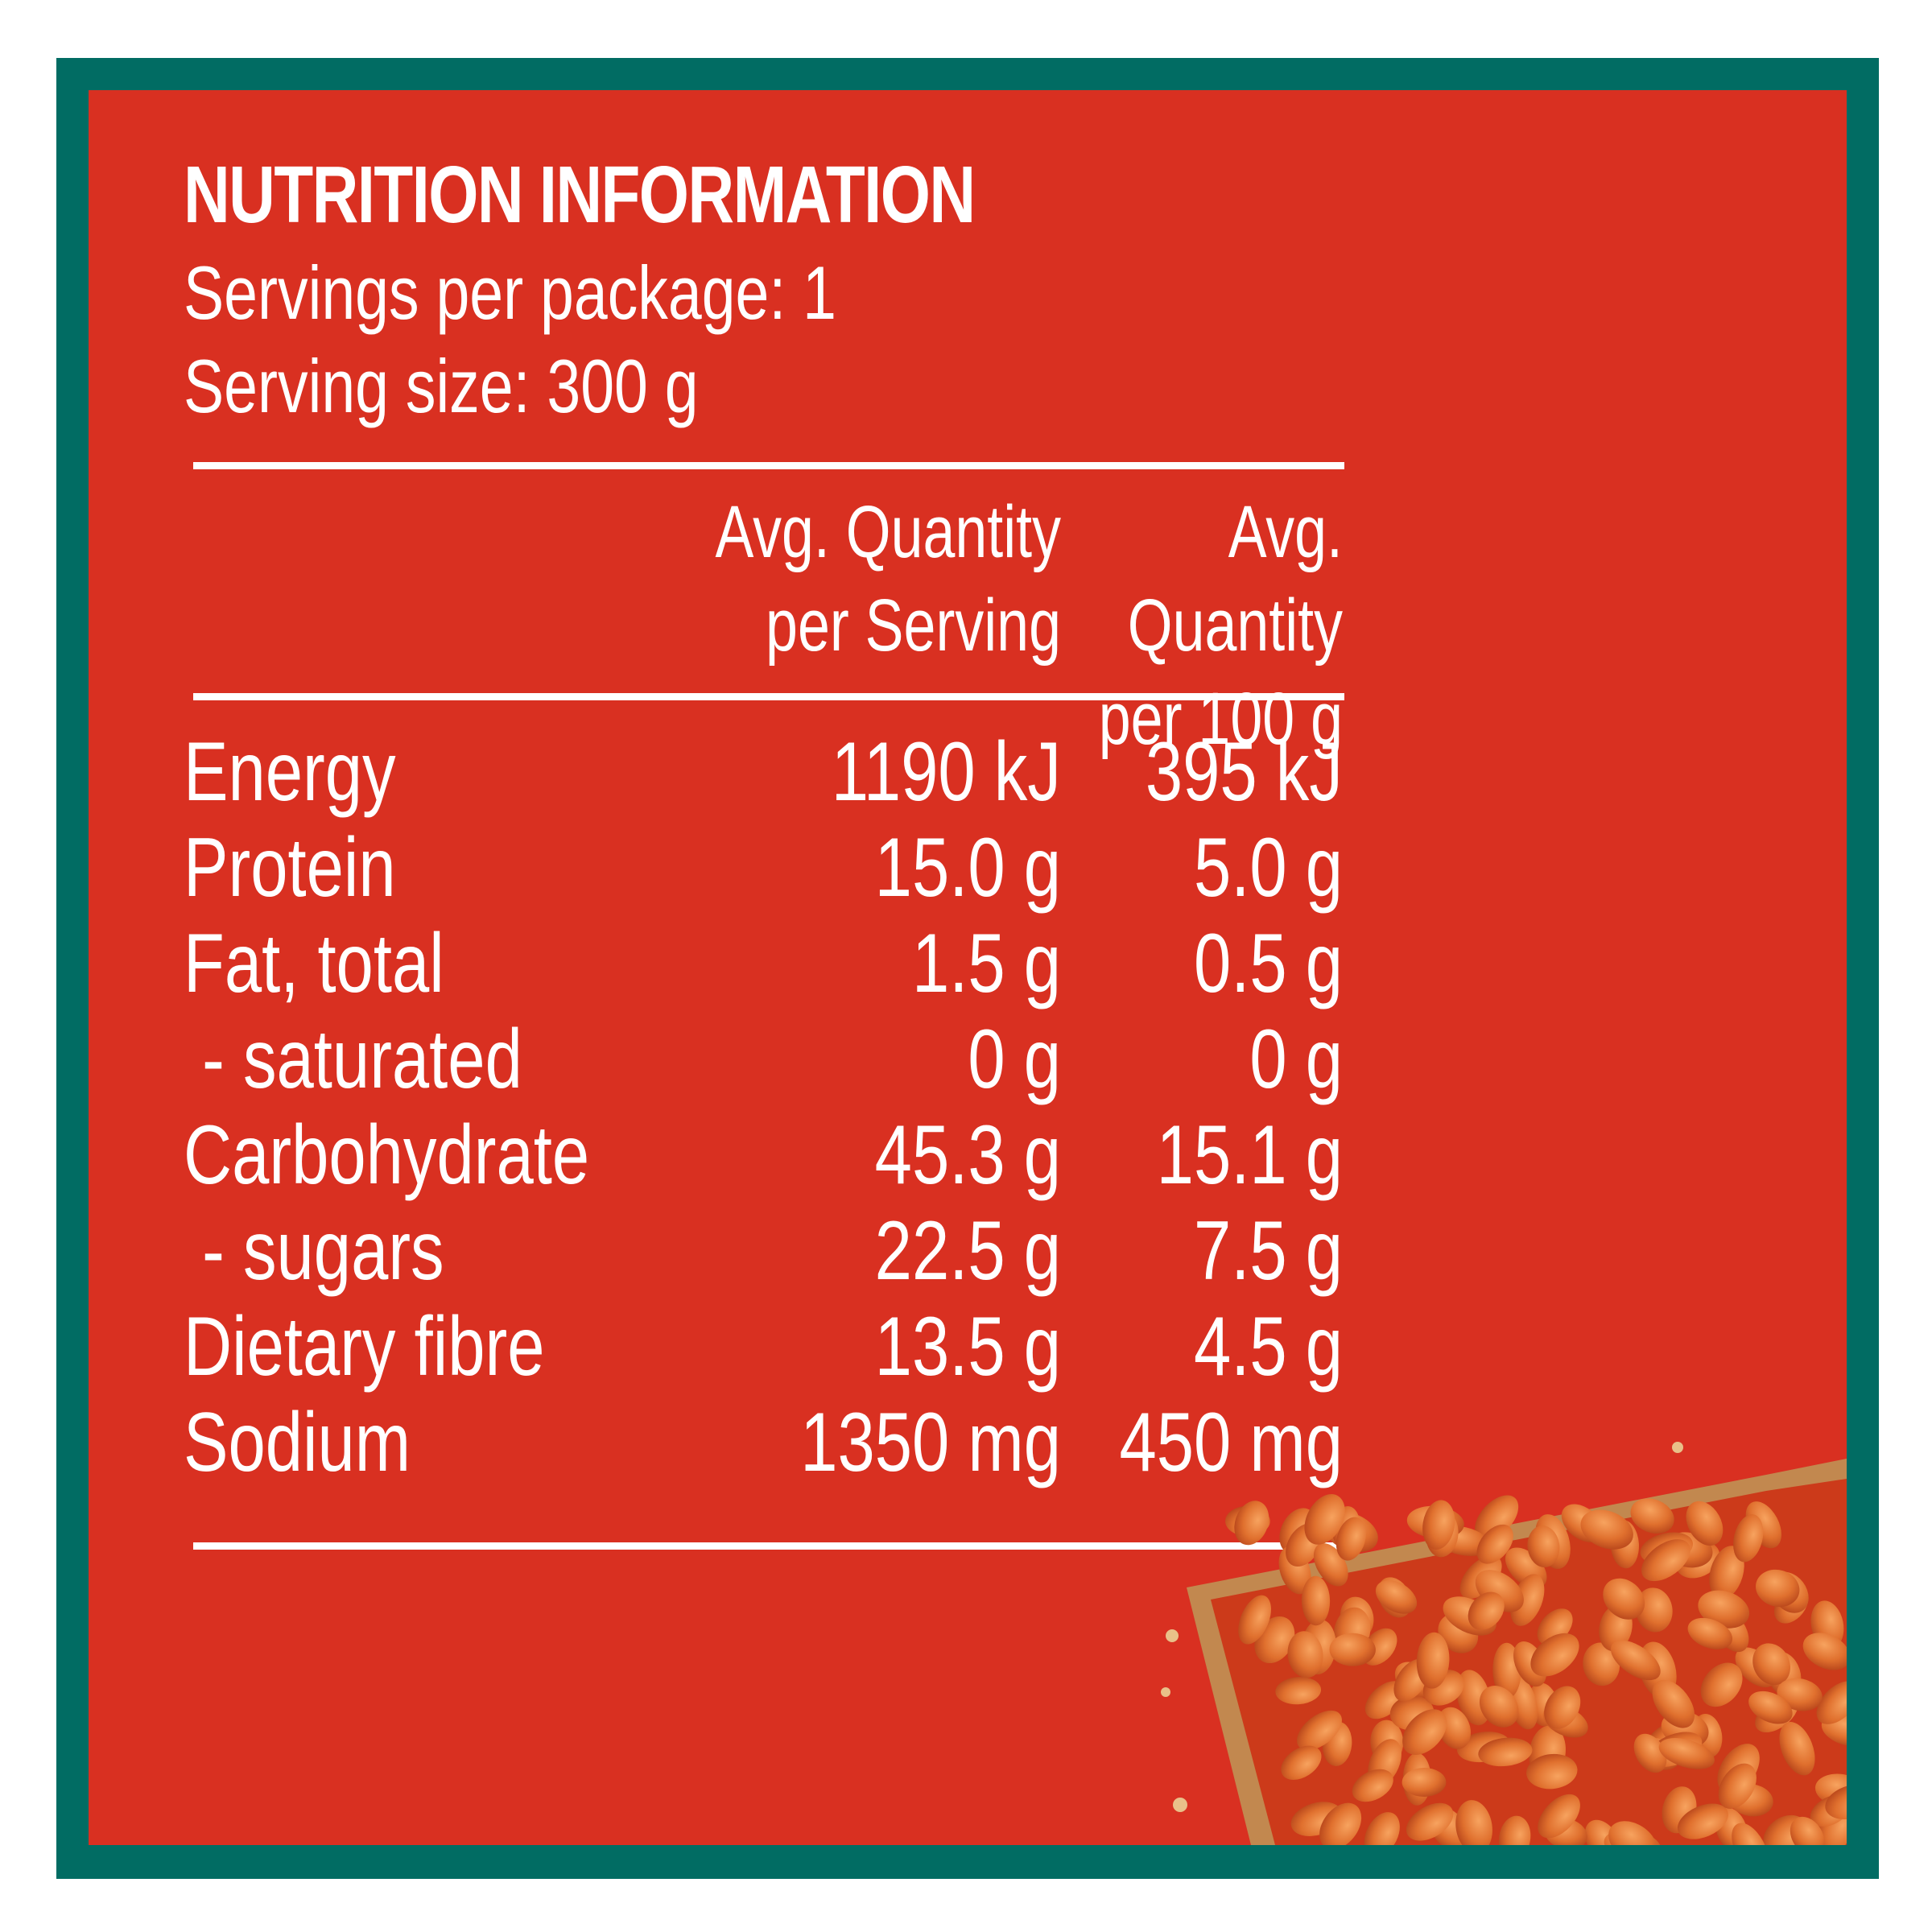  Describe the element at coordinates (763, 868) in the screenshot. I see `table-row: Protein 15.0 g 5.0 g` at that location.